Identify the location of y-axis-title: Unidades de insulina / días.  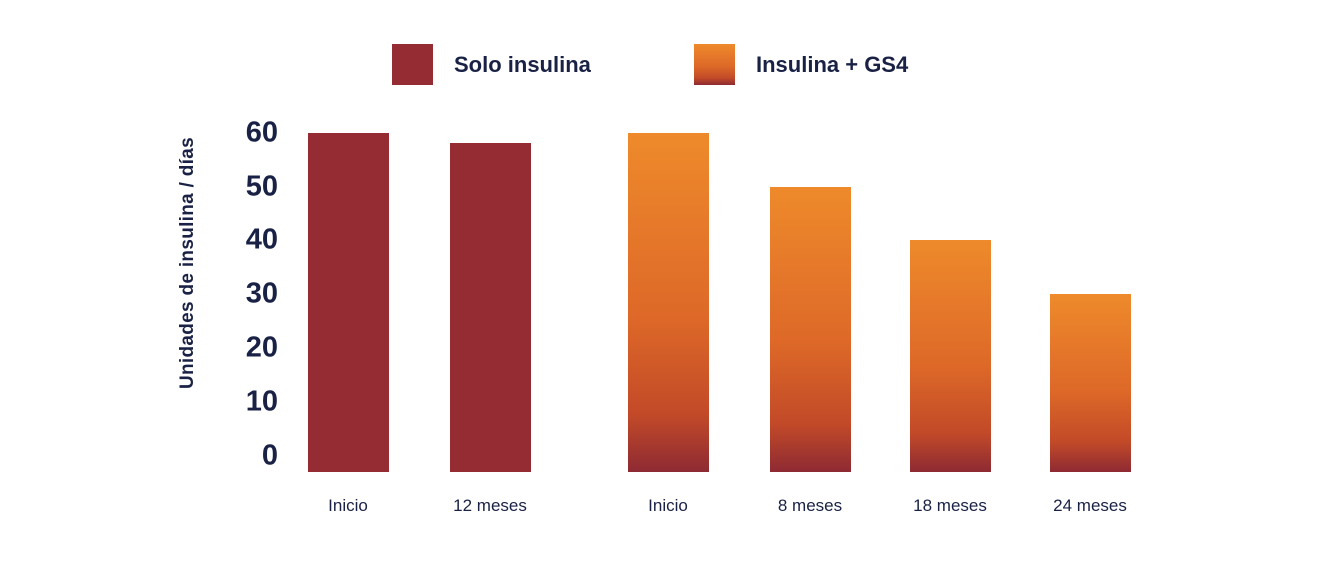
(187, 263).